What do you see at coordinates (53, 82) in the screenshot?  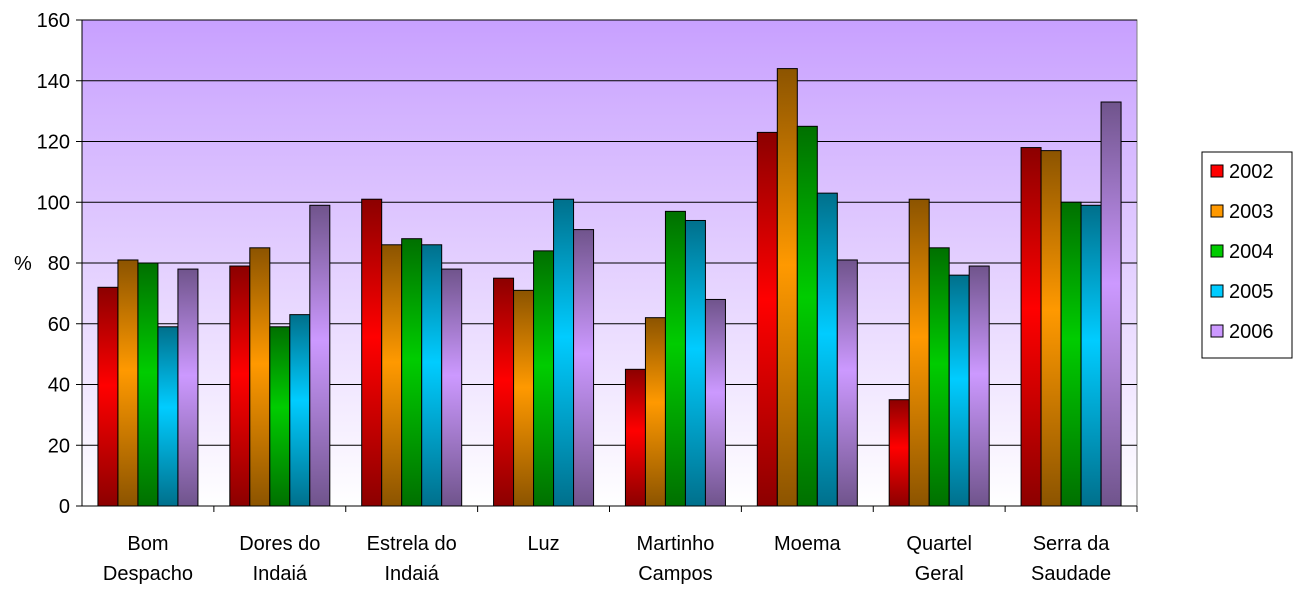 I see `y-tick-label: 140` at bounding box center [53, 82].